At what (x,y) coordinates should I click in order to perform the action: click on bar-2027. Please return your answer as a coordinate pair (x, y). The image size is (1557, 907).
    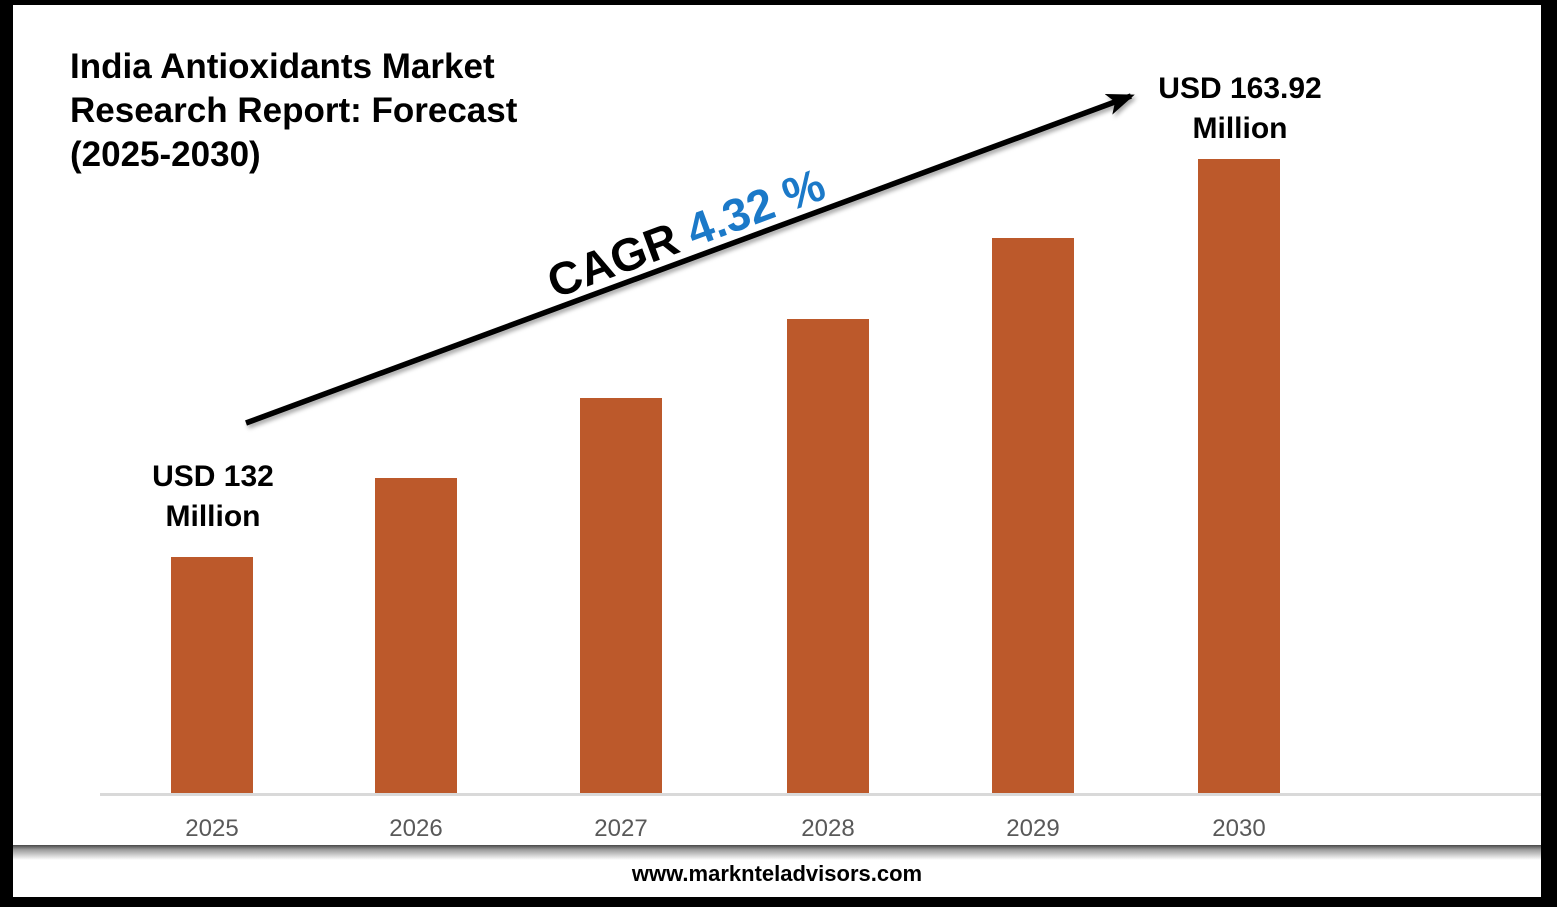
    Looking at the image, I should click on (621, 595).